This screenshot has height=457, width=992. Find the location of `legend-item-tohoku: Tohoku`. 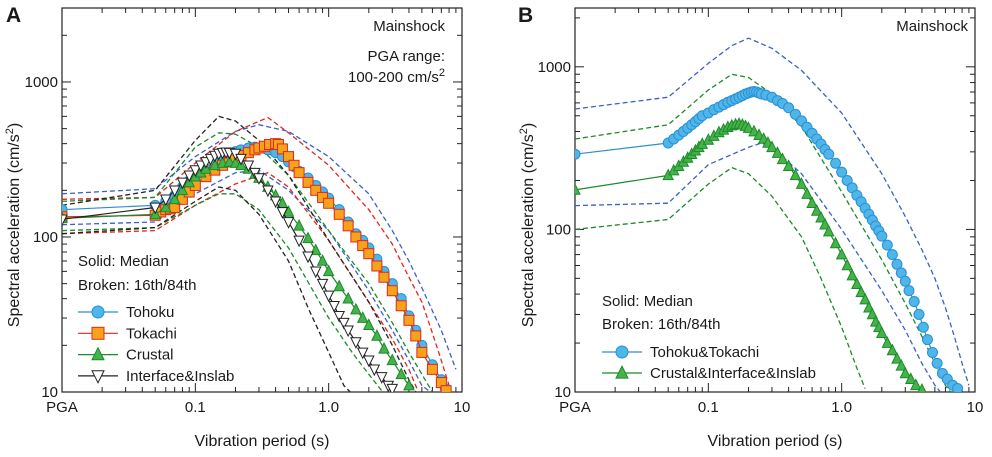

legend-item-tohoku: Tohoku is located at coordinates (126, 312).